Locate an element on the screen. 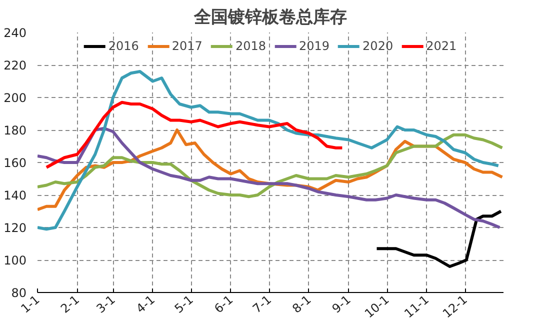 Image resolution: width=535 pixels, height=326 pixels. x-tick-label: 3-1 is located at coordinates (106, 304).